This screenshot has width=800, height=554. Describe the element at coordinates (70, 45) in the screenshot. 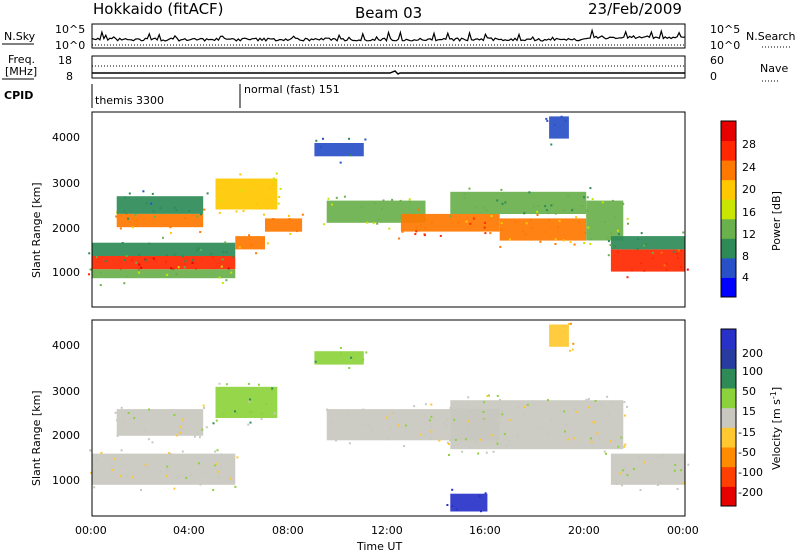

I see `nsky-tick-bottom: 10^0` at that location.